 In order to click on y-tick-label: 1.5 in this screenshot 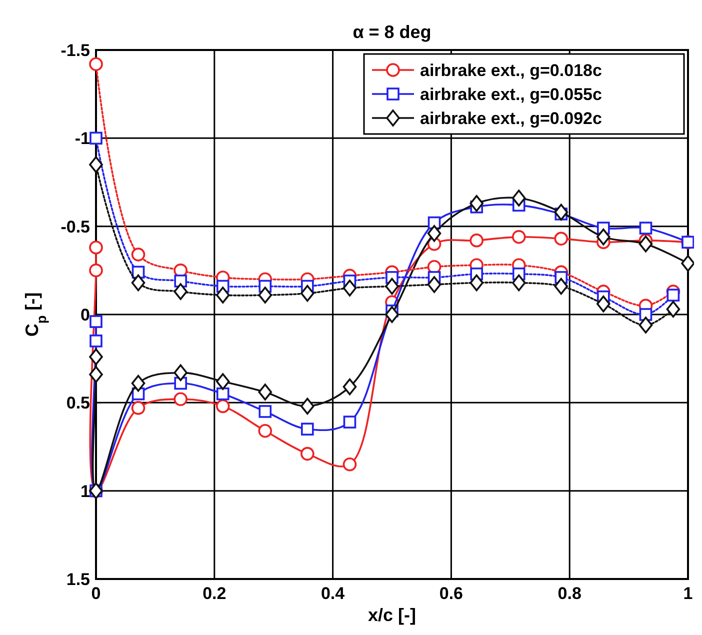, I will do `click(78, 579)`.